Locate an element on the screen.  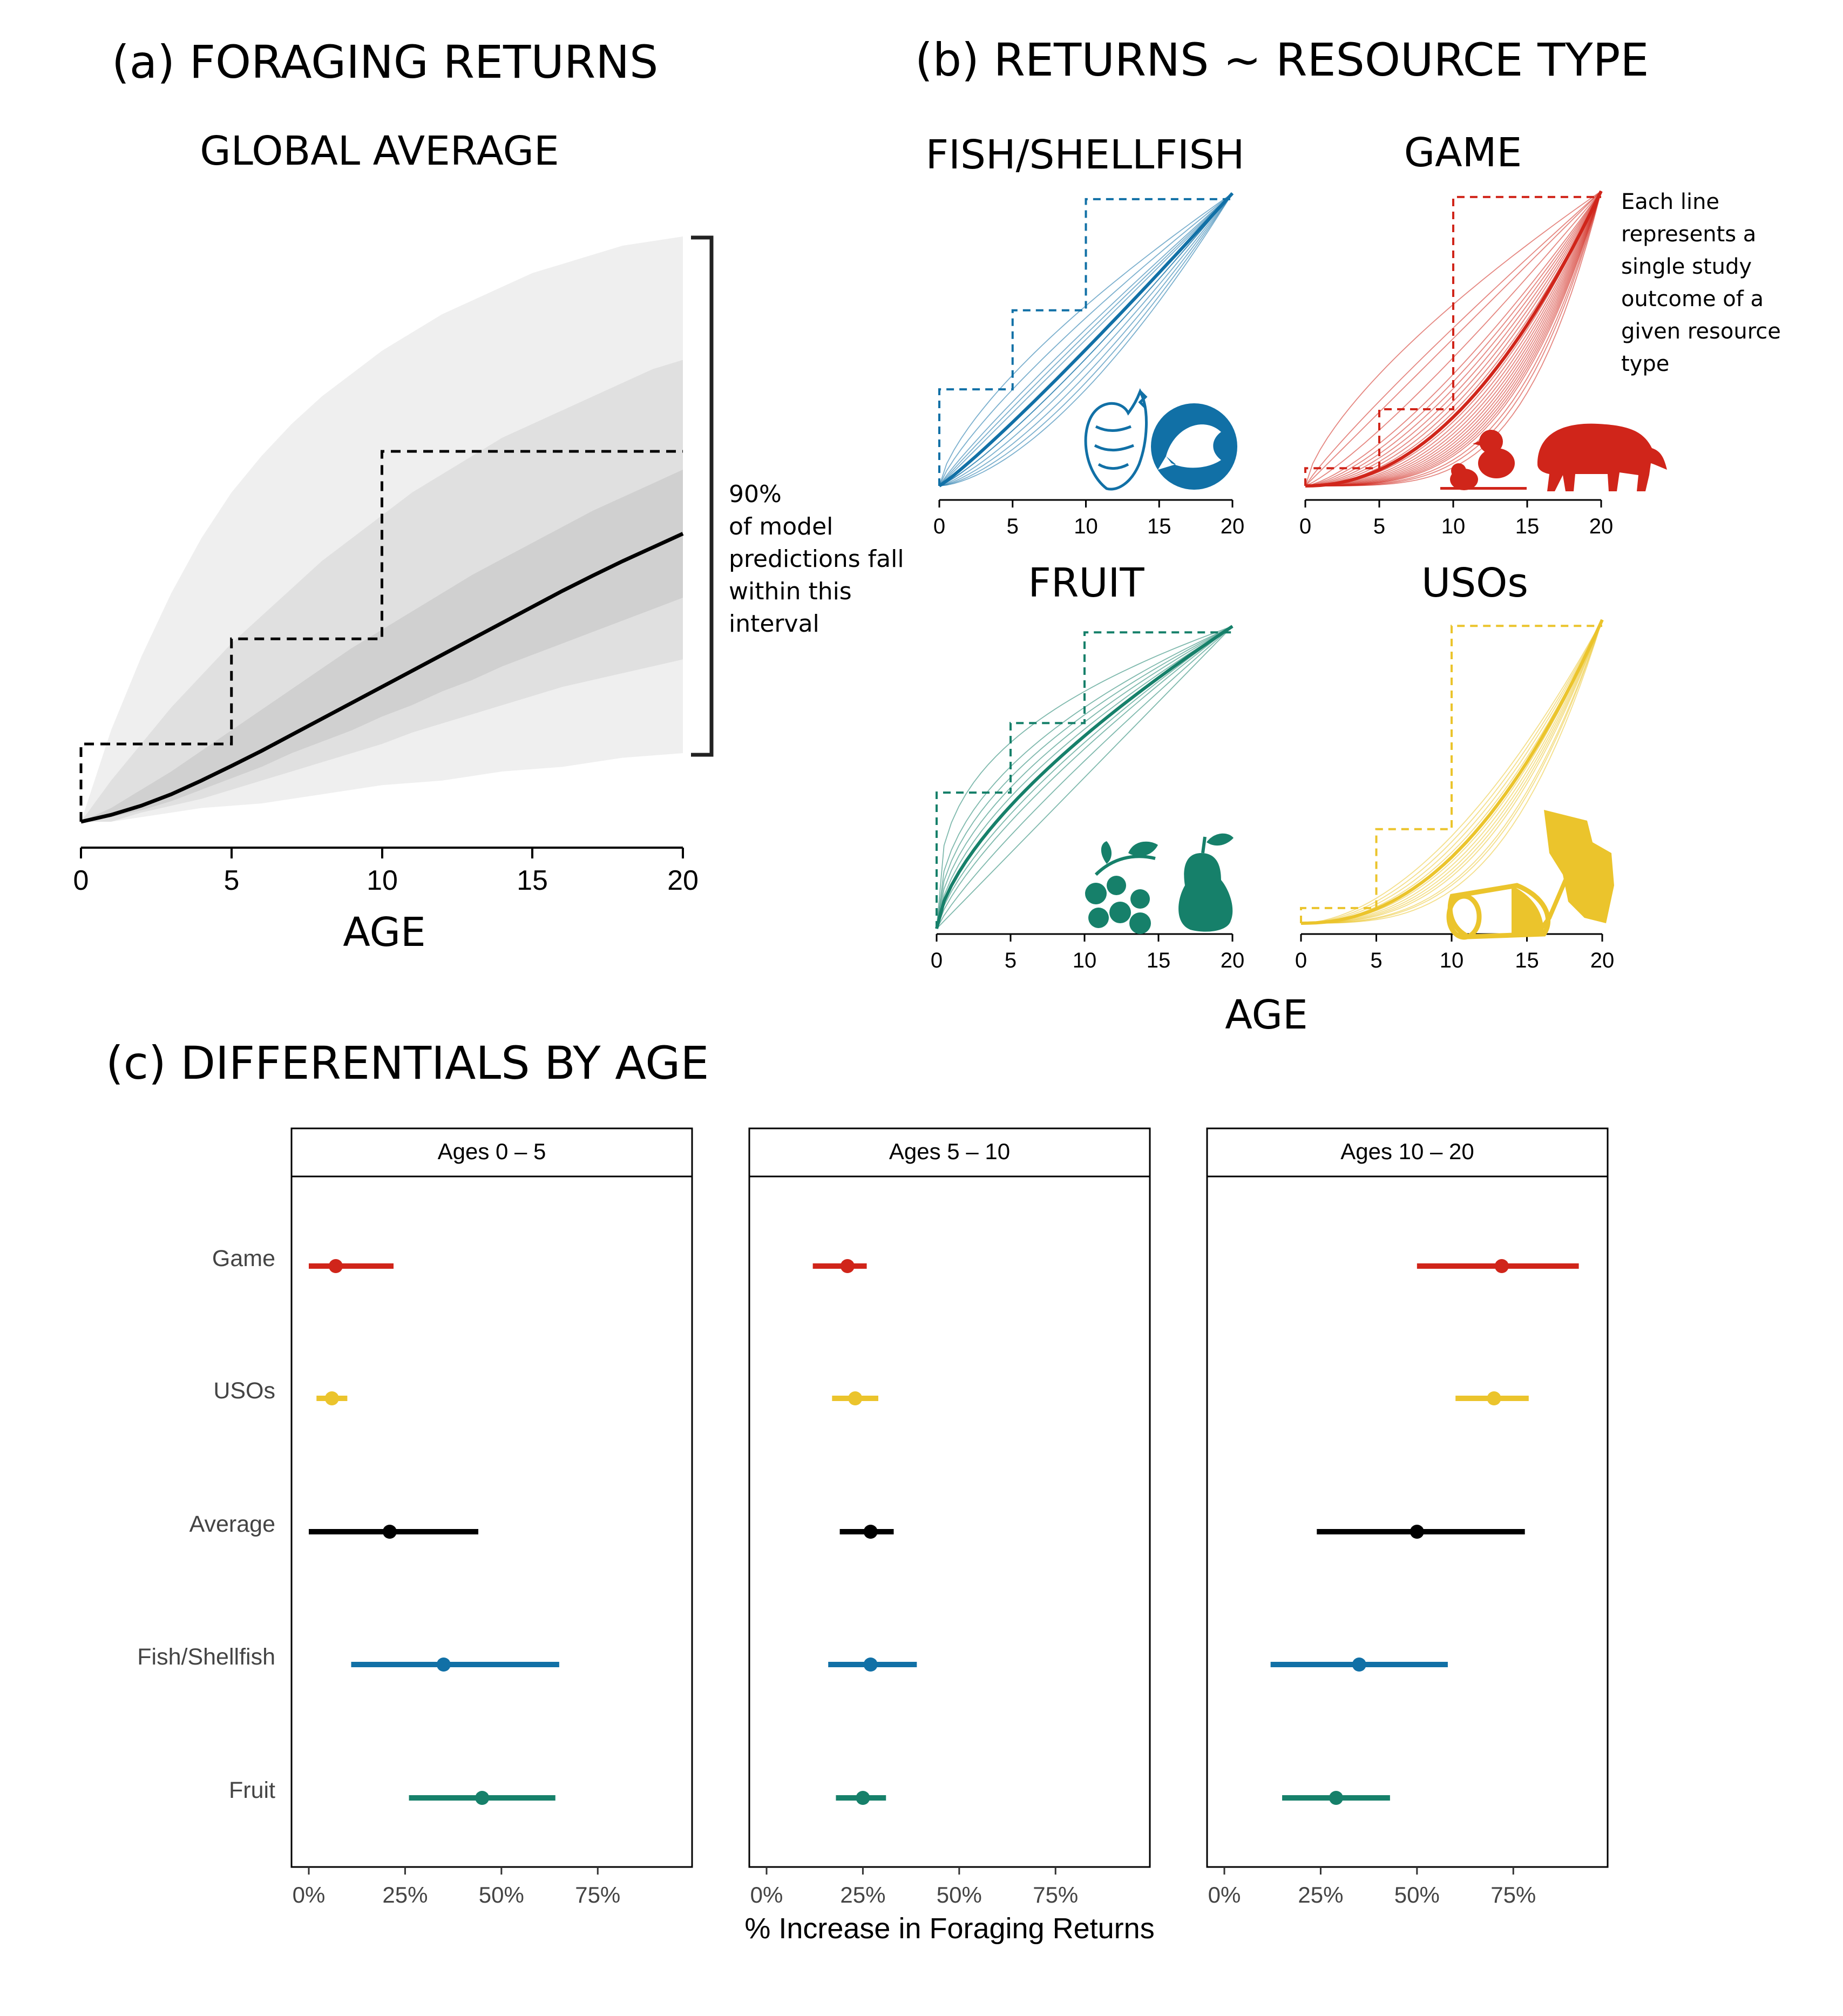
annotation-line-5: interval is located at coordinates (774, 624).